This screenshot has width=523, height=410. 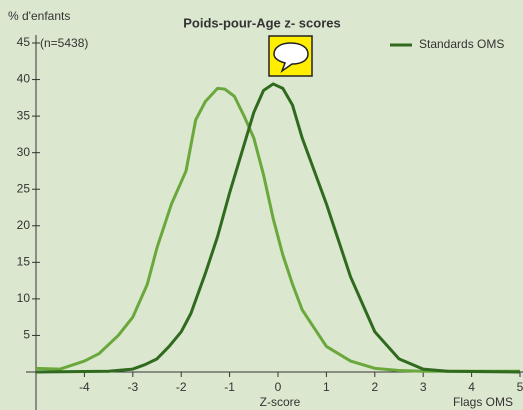 I want to click on y-tick-label: 20, so click(x=24, y=225).